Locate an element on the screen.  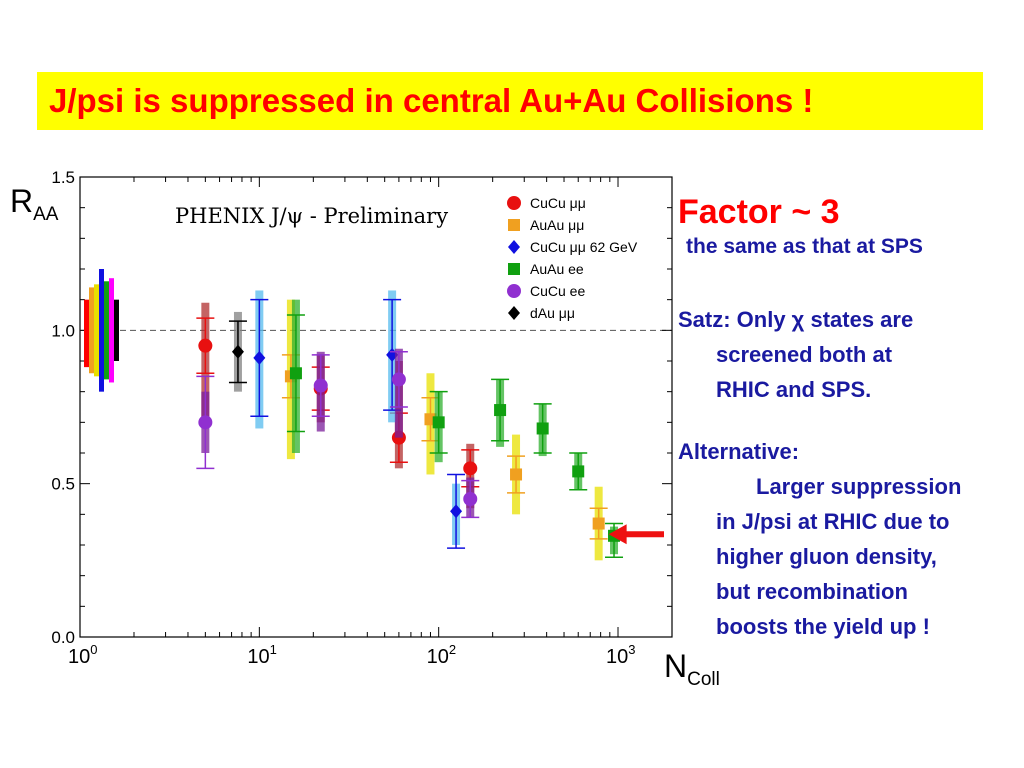
alternative-heading: Alternative: is located at coordinates (739, 451).